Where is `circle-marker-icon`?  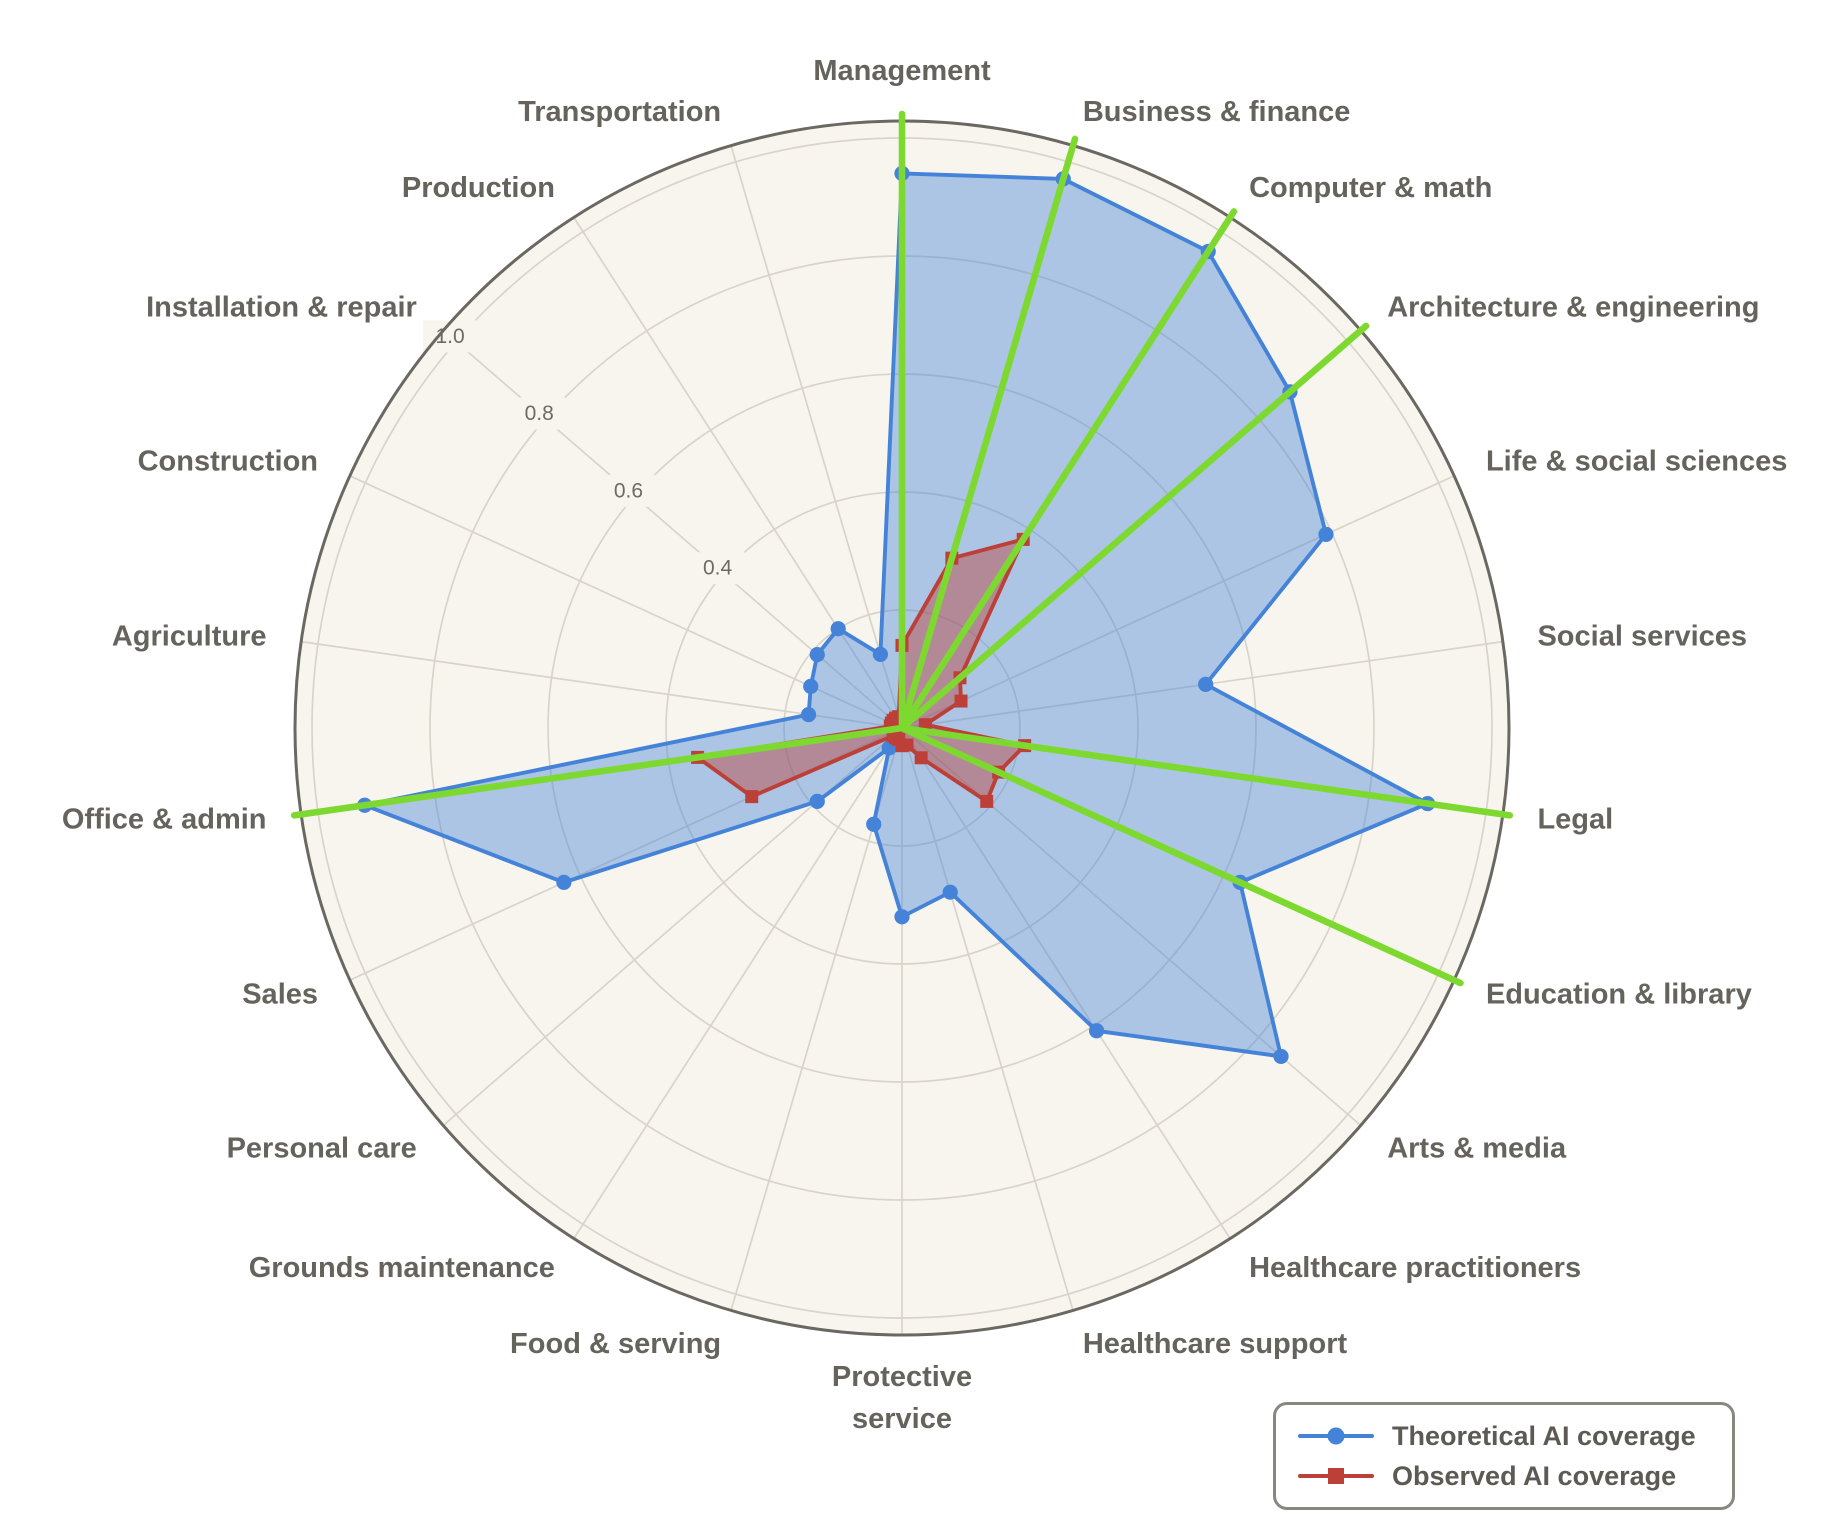 circle-marker-icon is located at coordinates (1336, 1436).